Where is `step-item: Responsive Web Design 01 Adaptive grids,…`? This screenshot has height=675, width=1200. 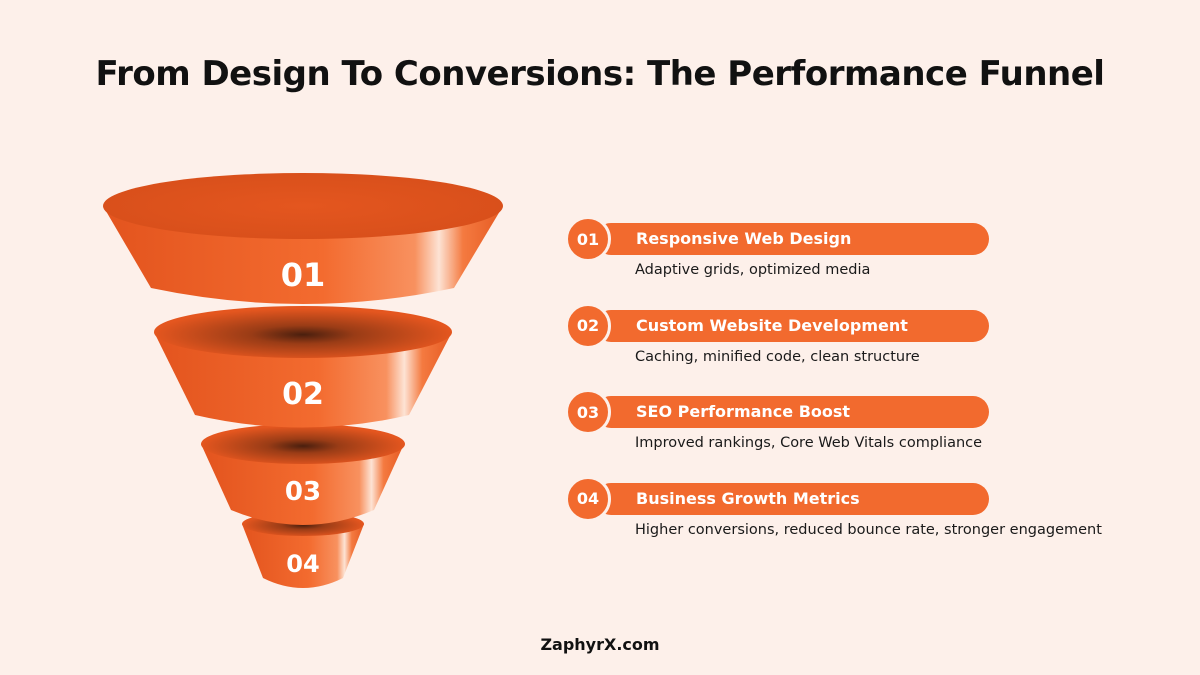 step-item: Responsive Web Design 01 Adaptive grids,… is located at coordinates (865, 259).